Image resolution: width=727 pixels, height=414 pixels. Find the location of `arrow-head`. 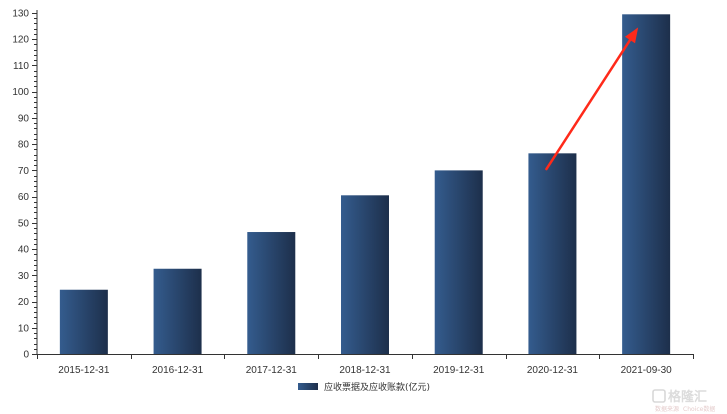

arrow-head is located at coordinates (631, 35).